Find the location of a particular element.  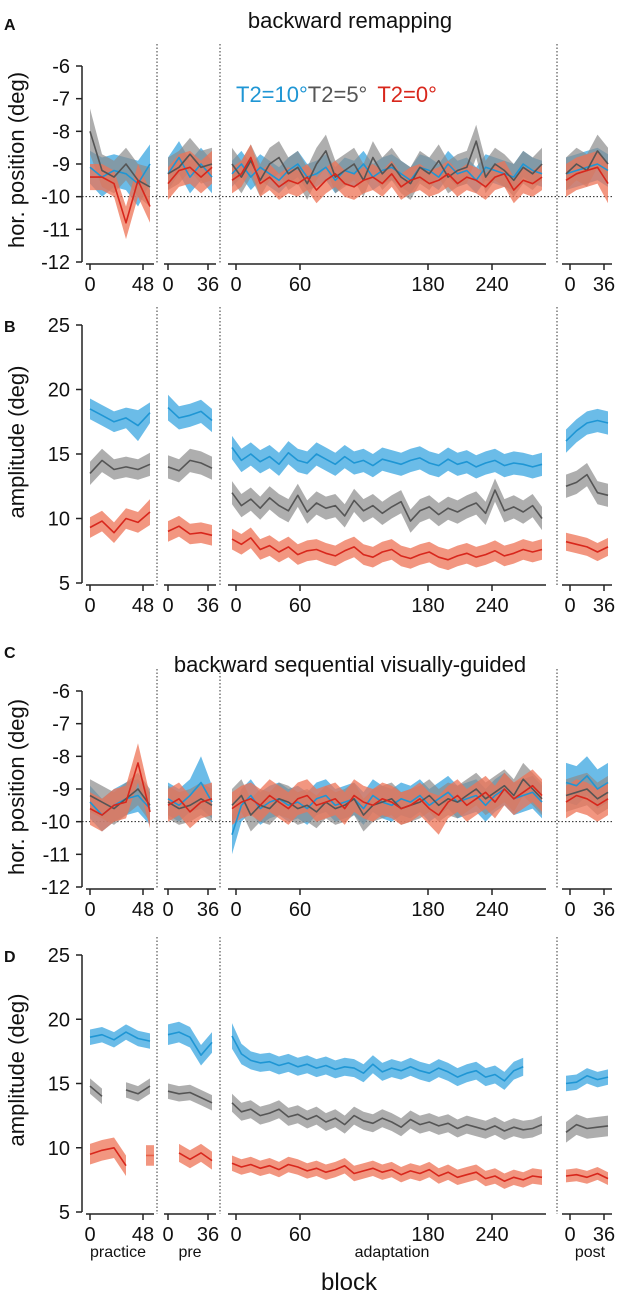

panel-c-line-t10-pre is located at coordinates (190, 794).